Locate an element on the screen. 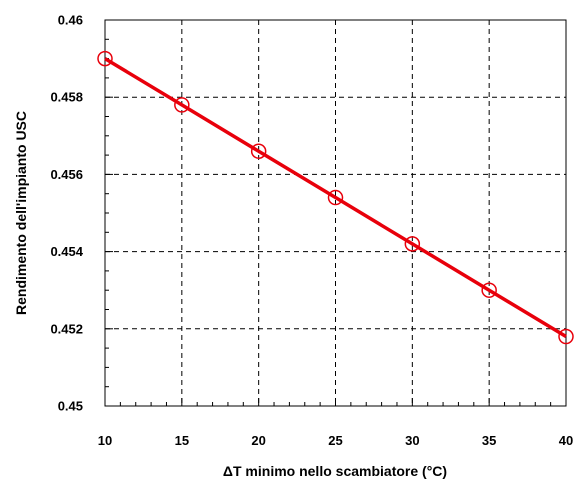 The image size is (578, 482). y-tick-labels: 0.45 0.452 0.454 0.456 0.458 0.46 is located at coordinates (66, 213).